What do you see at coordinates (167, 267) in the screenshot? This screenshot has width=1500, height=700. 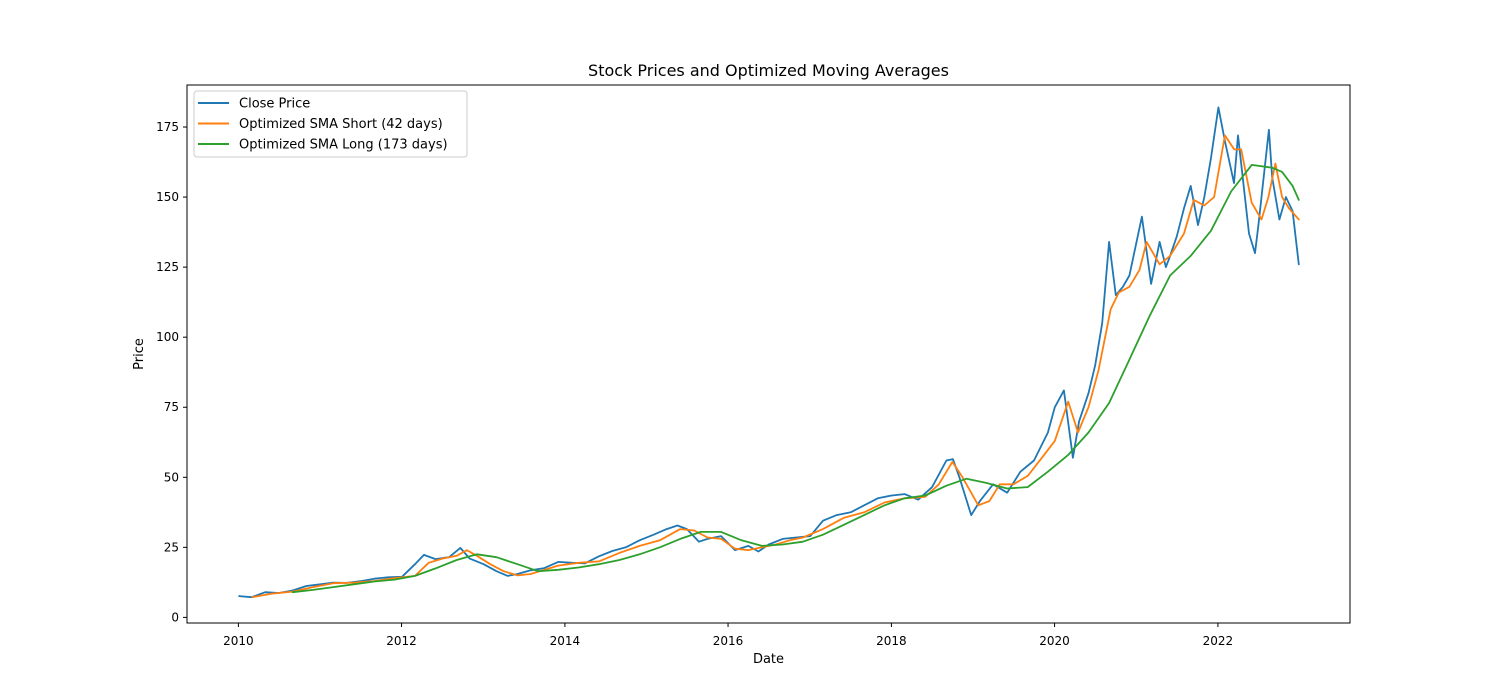 I see `y-tick-label: 125` at bounding box center [167, 267].